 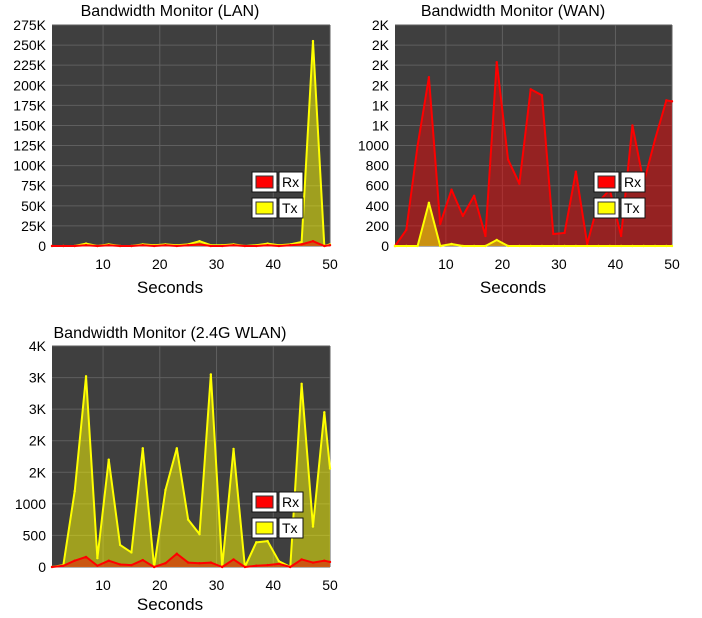 I want to click on x-tick-label: 20, so click(x=503, y=264).